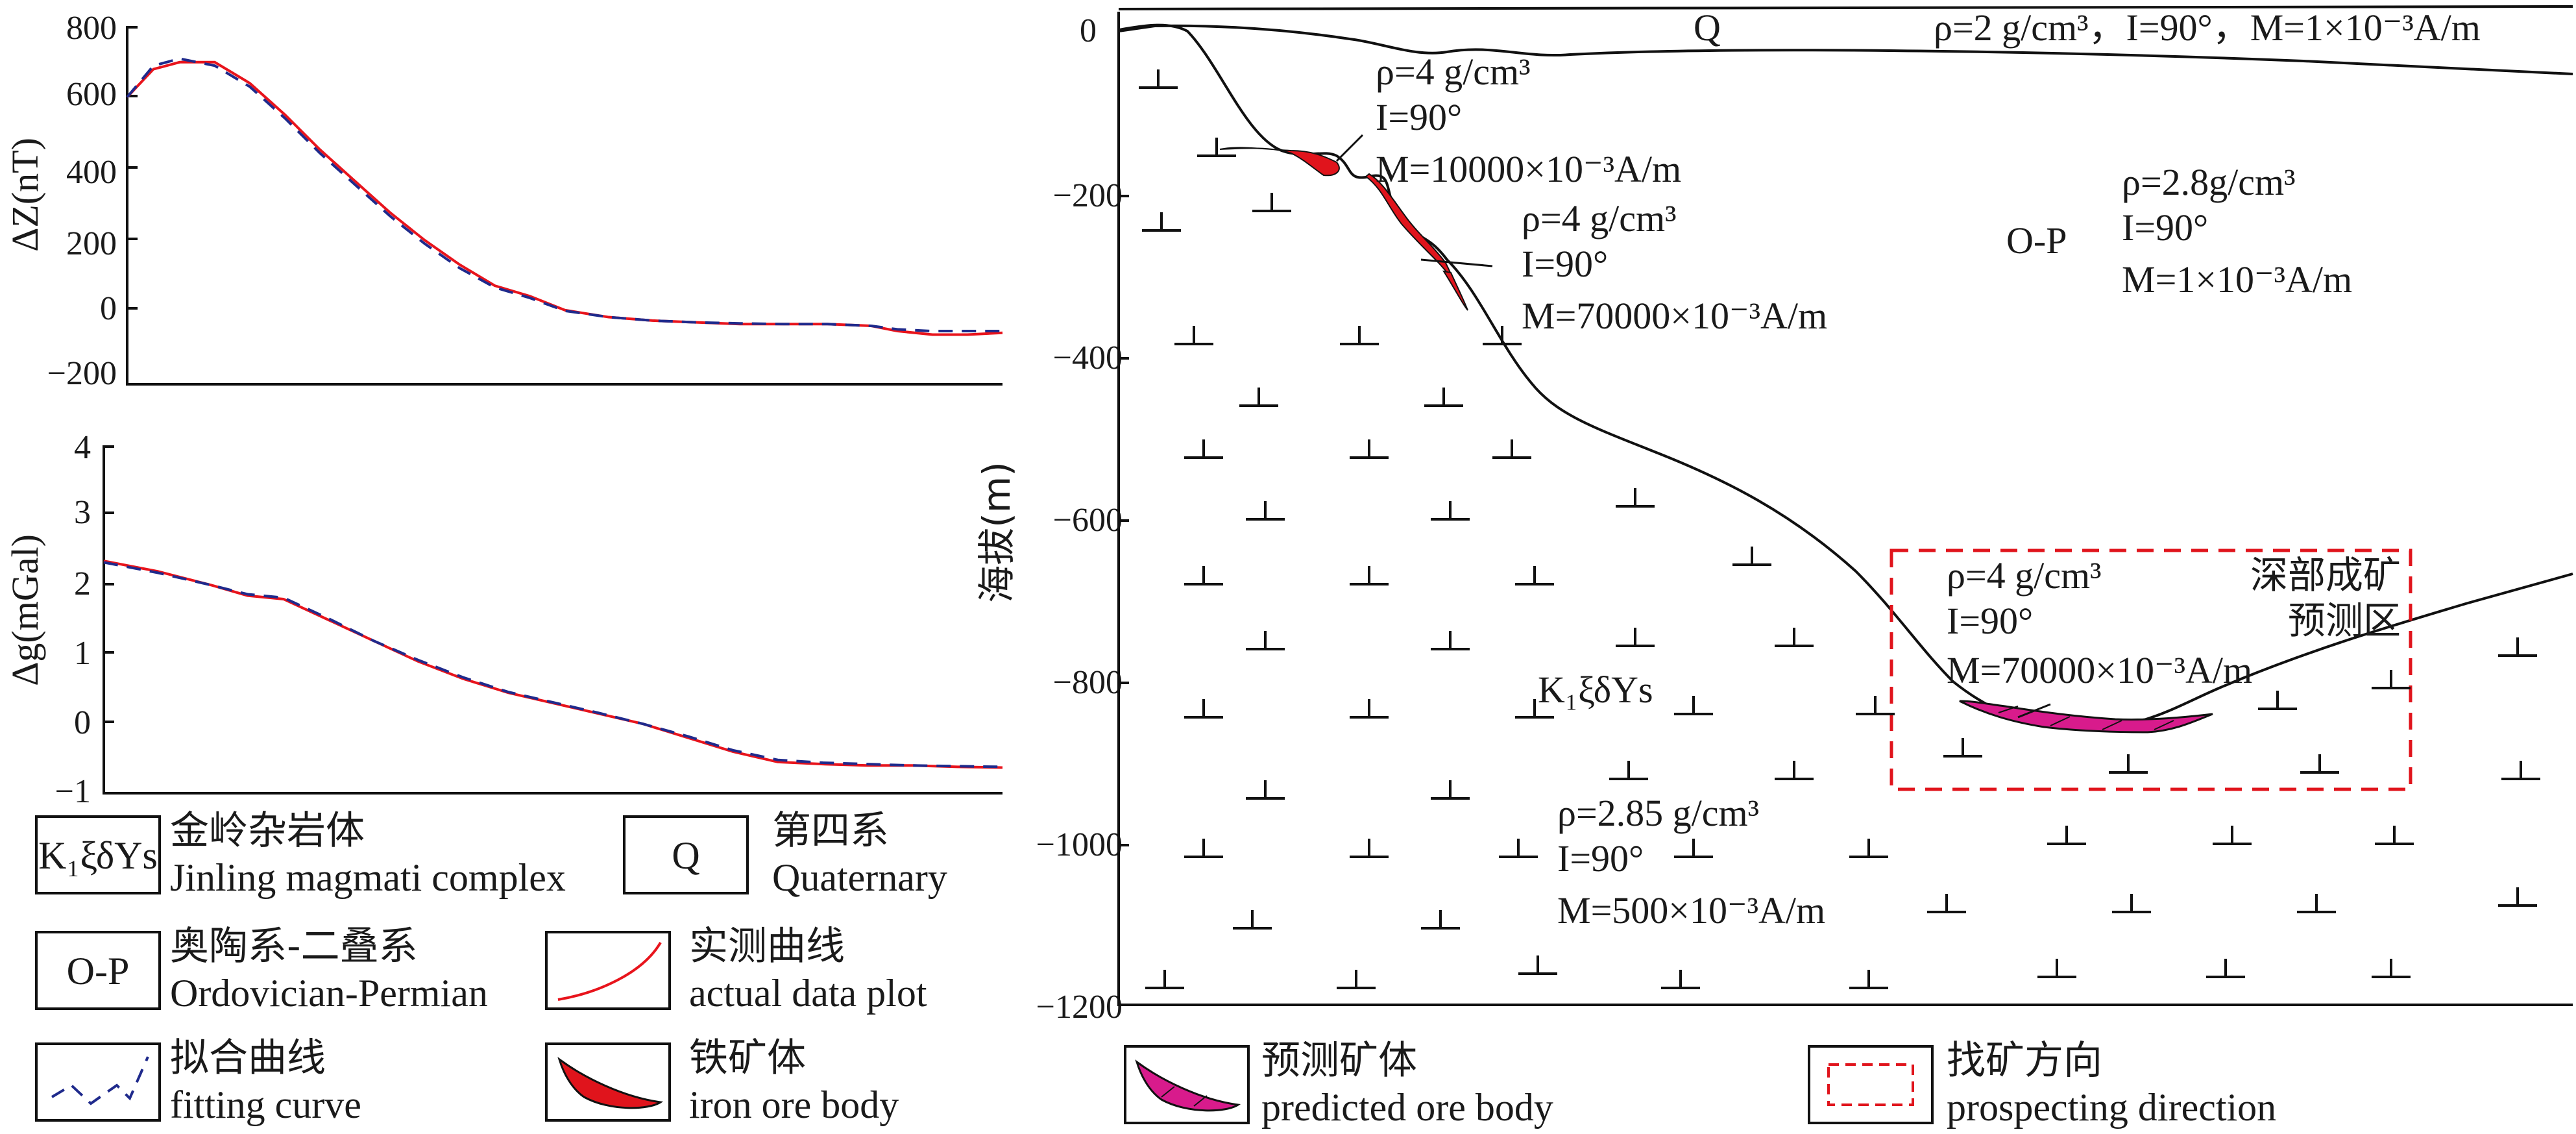 The height and width of the screenshot is (1134, 2576). I want to click on predicted-ore-icon-hatch, so click(1184, 1096).